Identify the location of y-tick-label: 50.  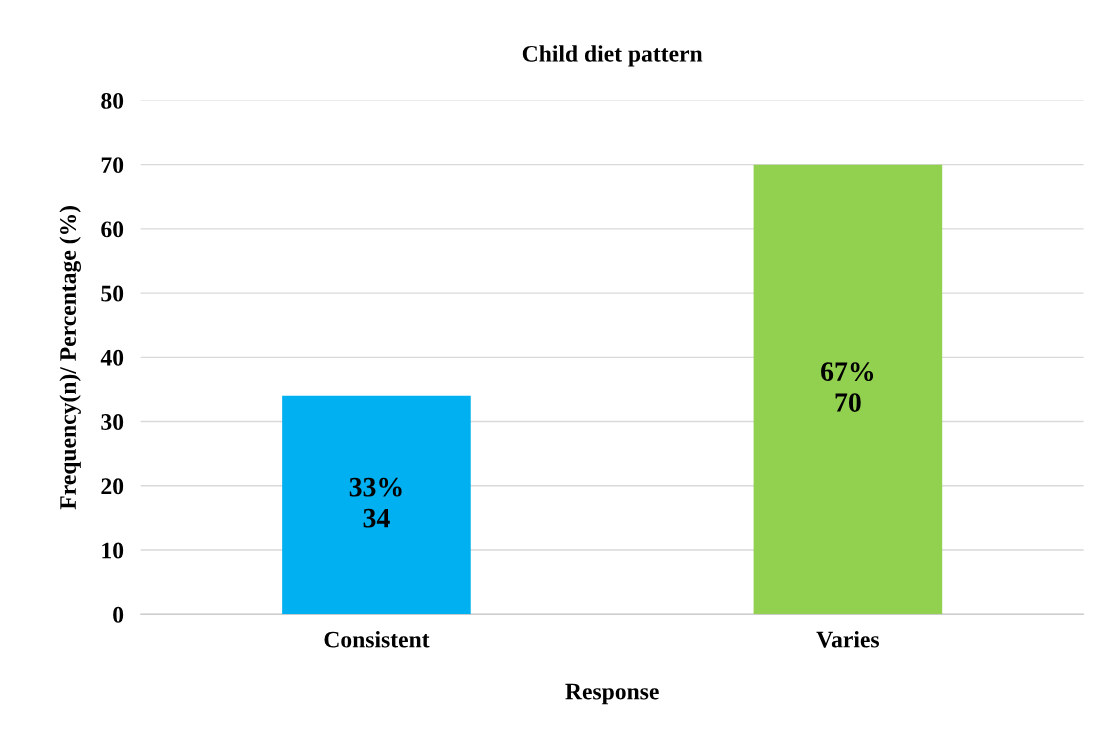
(112, 293).